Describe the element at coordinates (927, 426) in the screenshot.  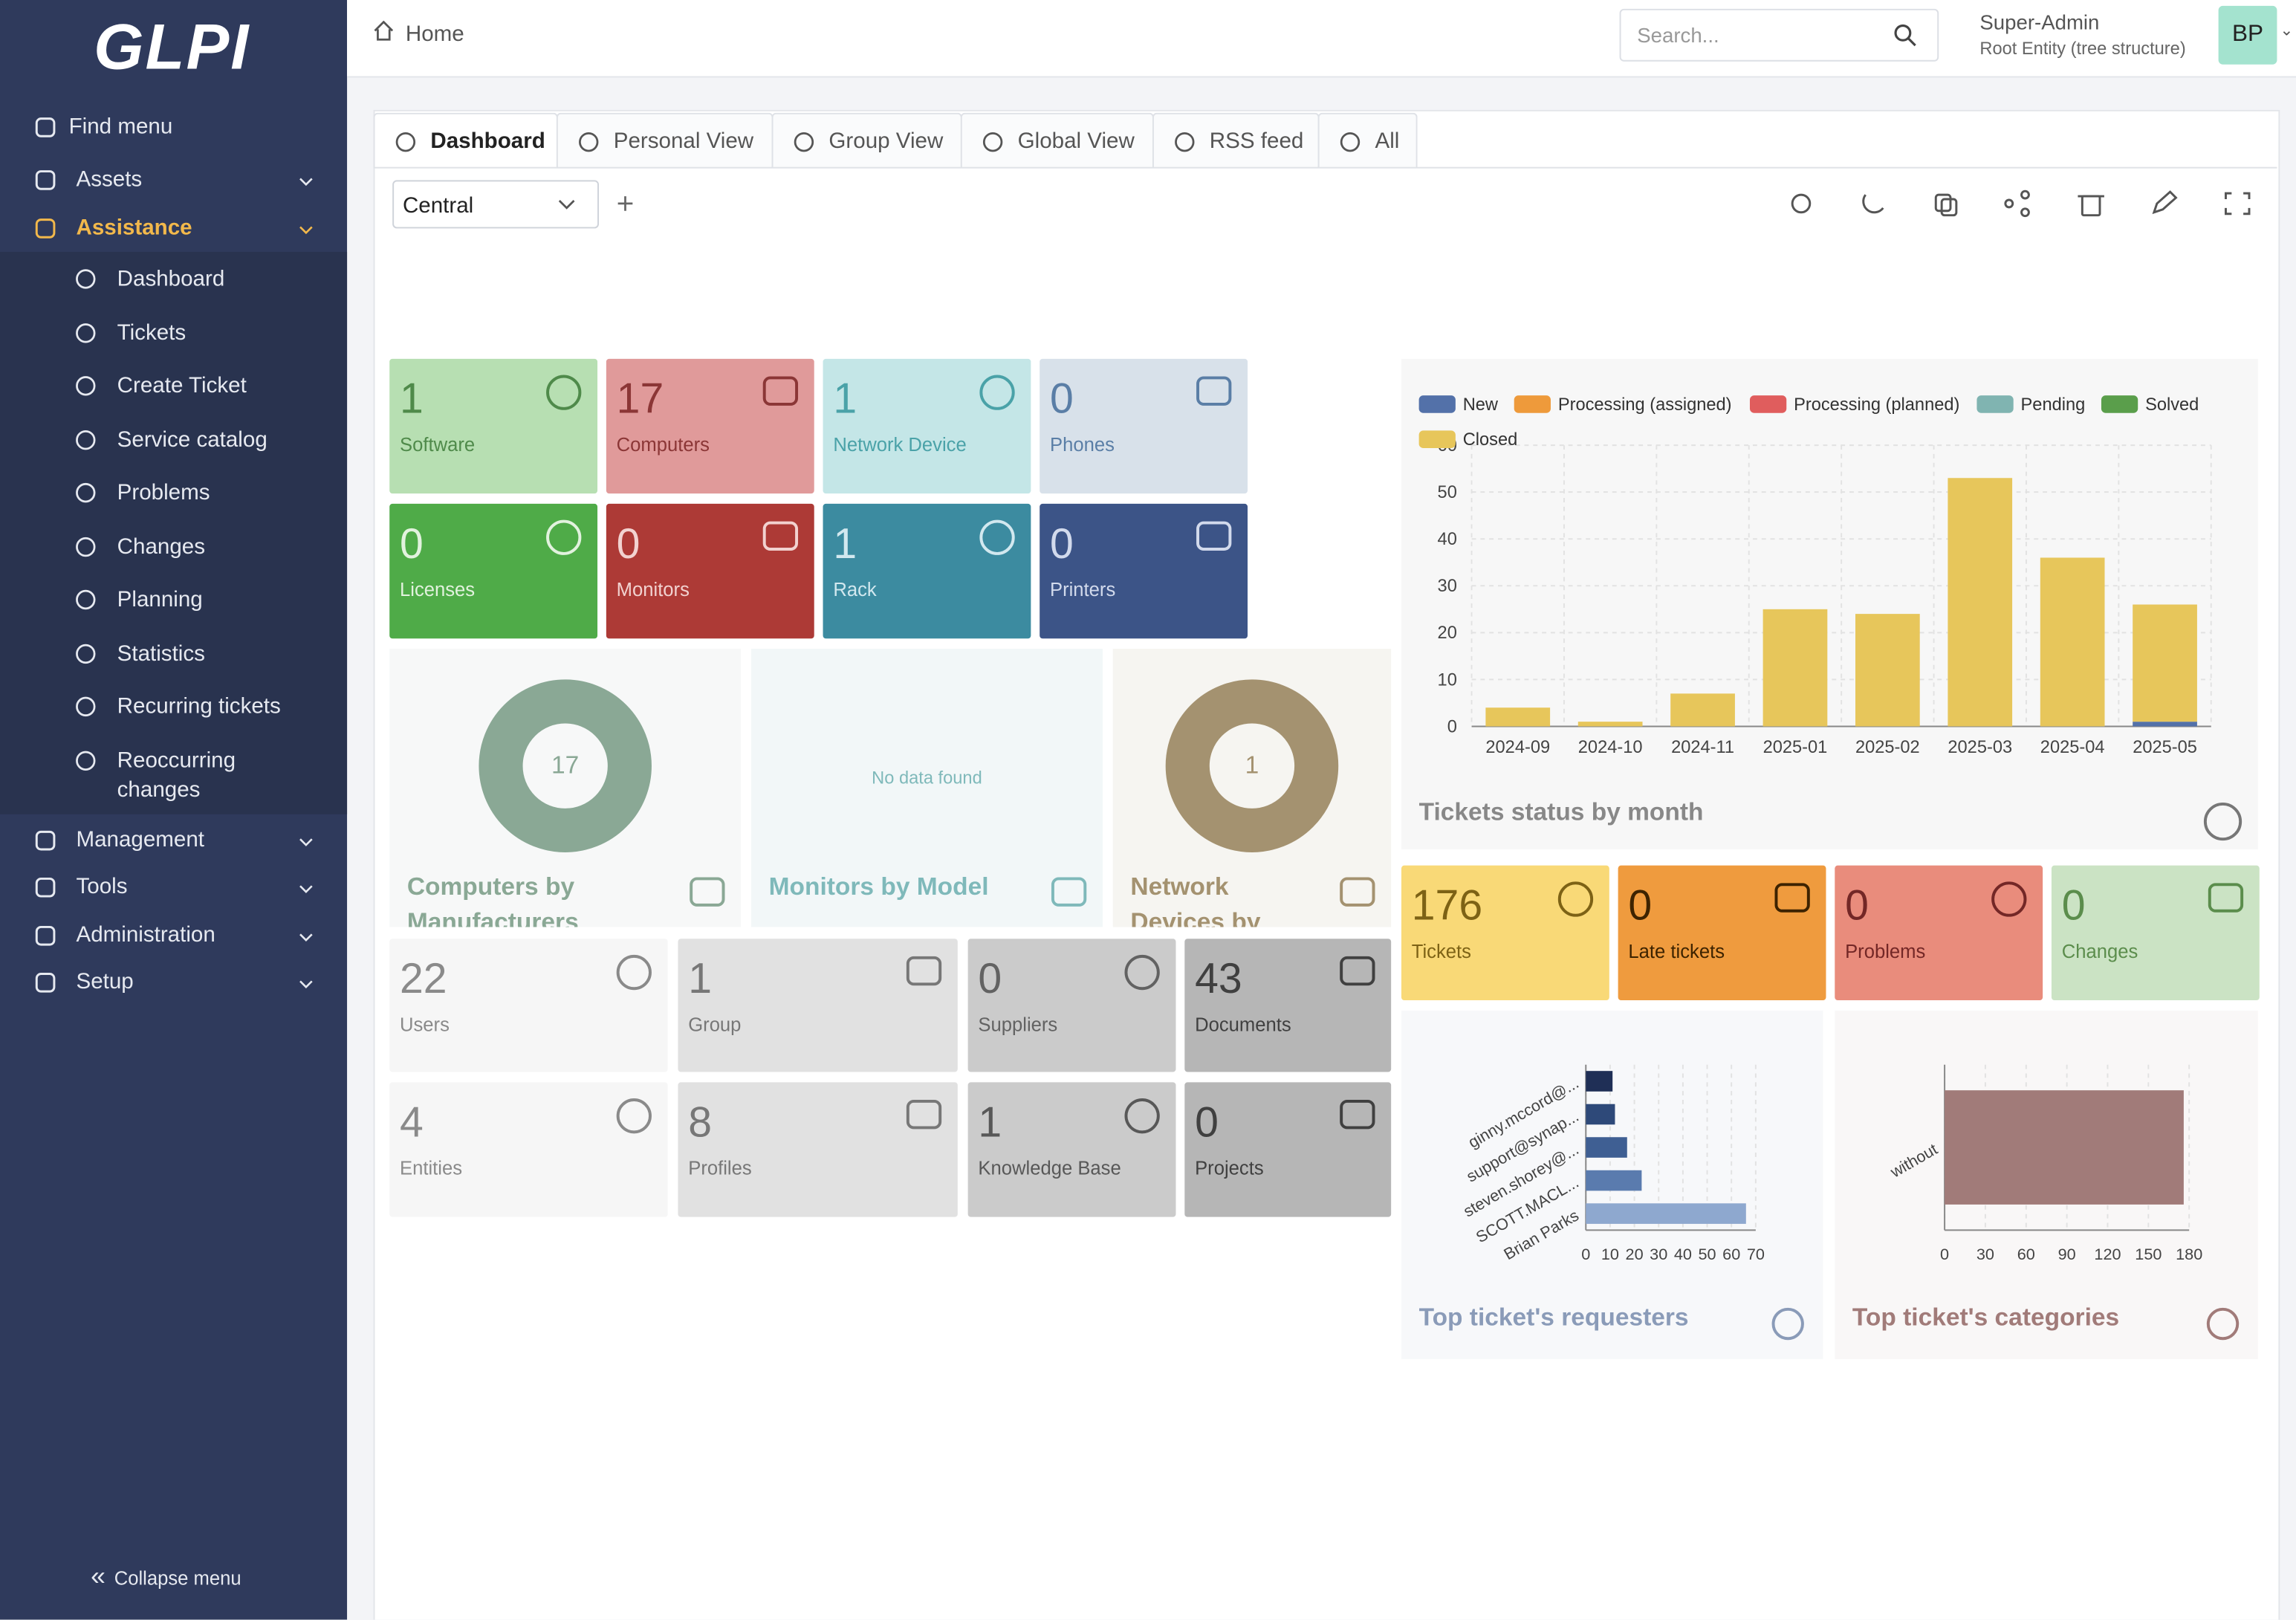
I see `counter-tile: 1 Network Device` at that location.